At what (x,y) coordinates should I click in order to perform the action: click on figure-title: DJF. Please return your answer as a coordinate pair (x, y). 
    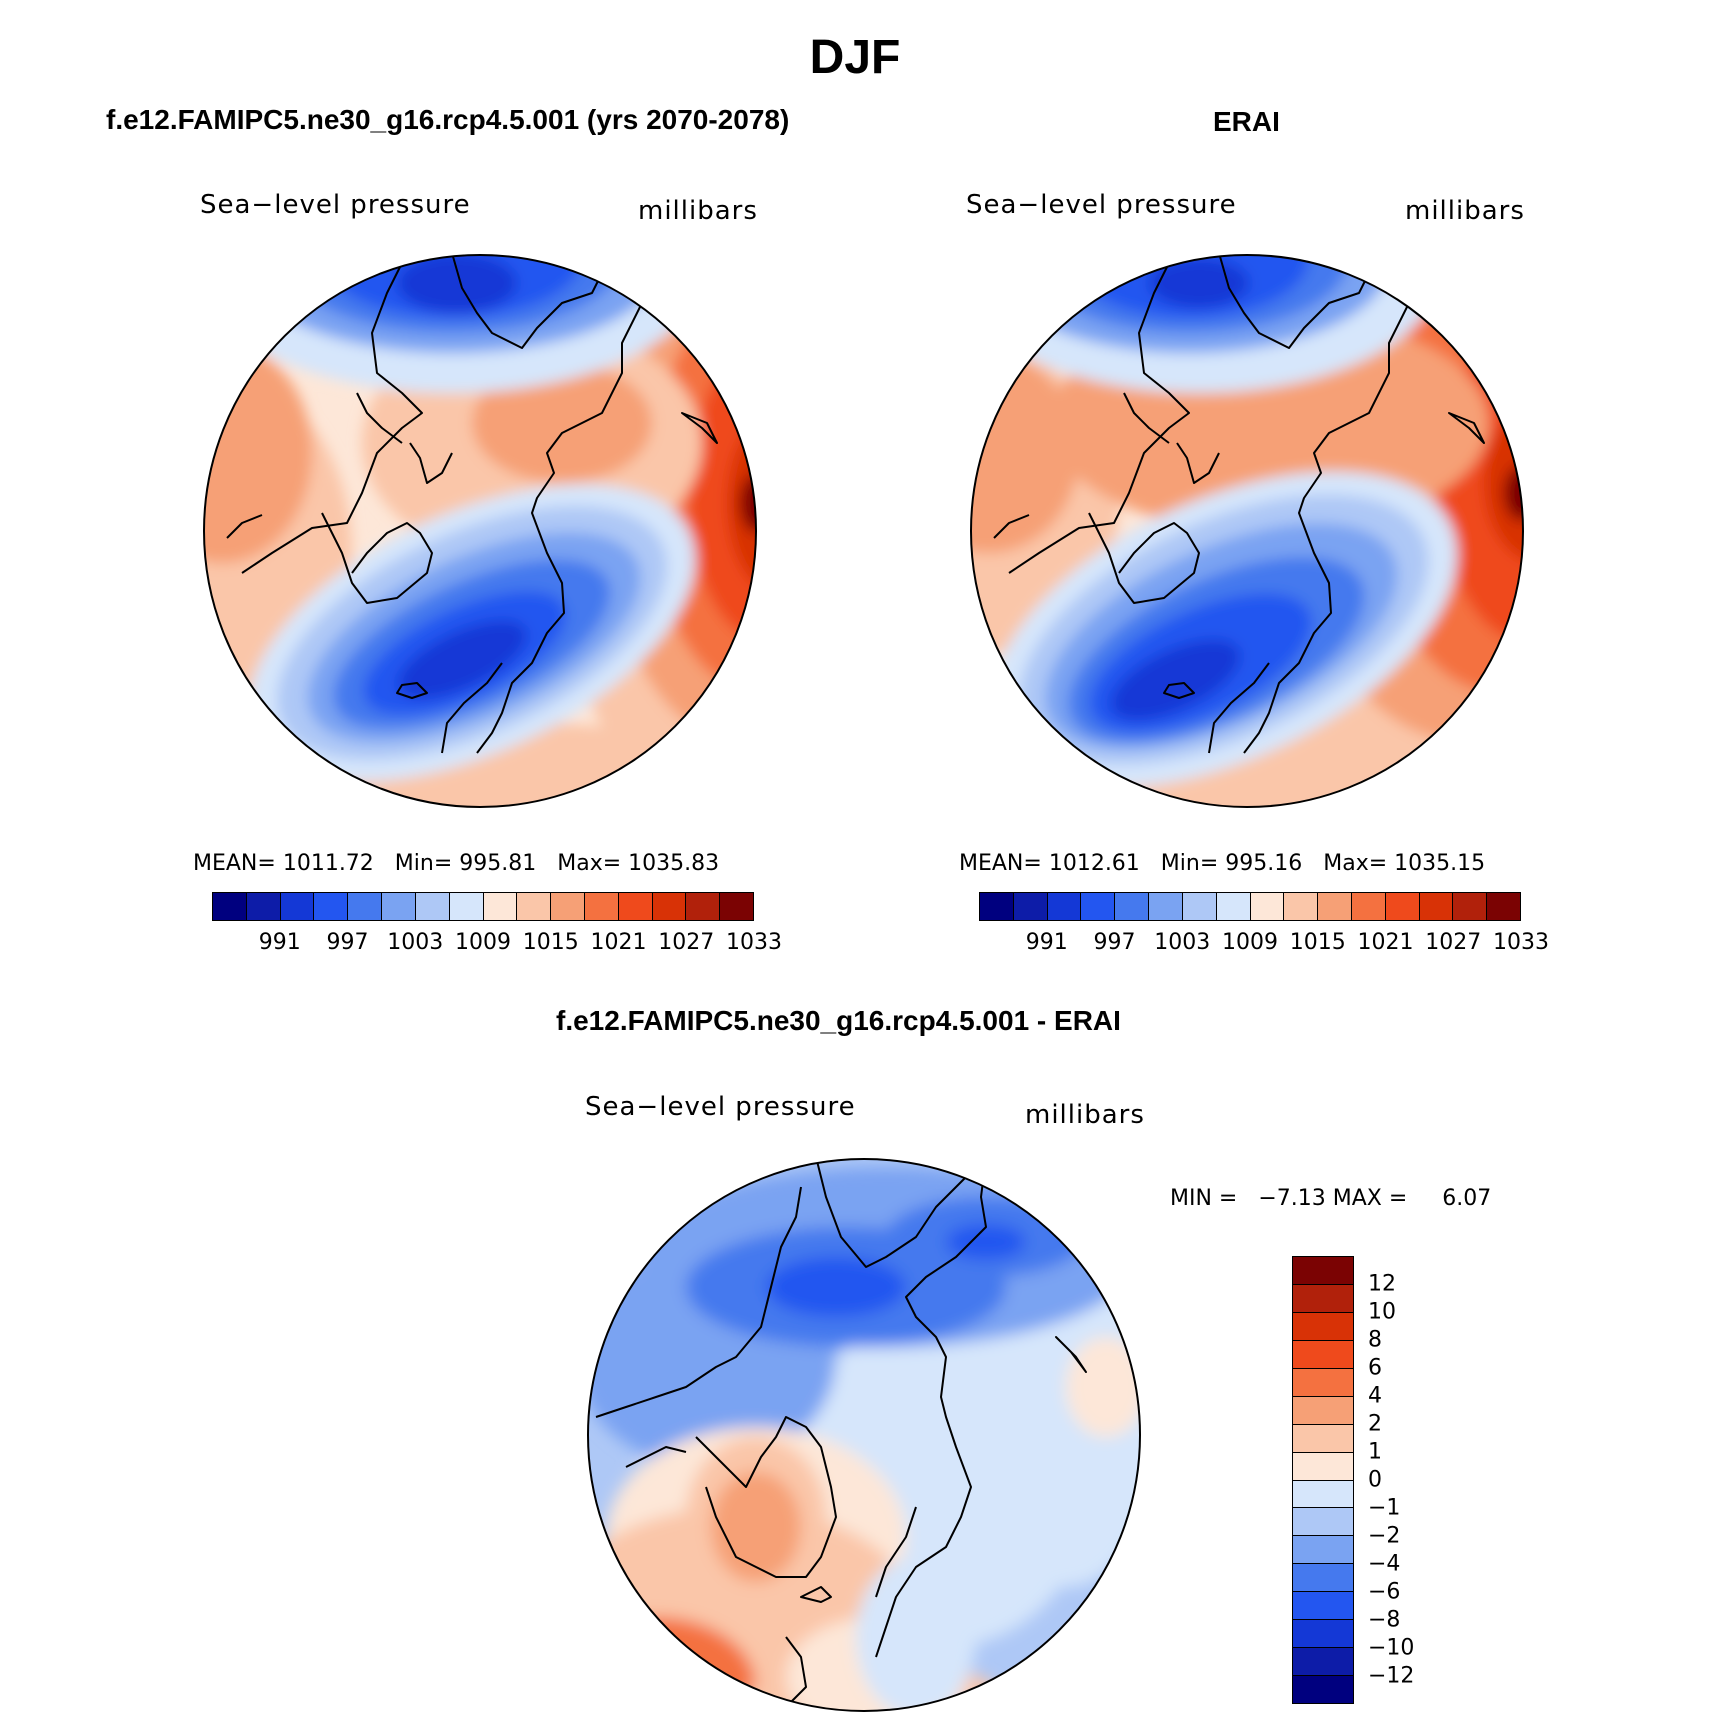
    Looking at the image, I should click on (855, 57).